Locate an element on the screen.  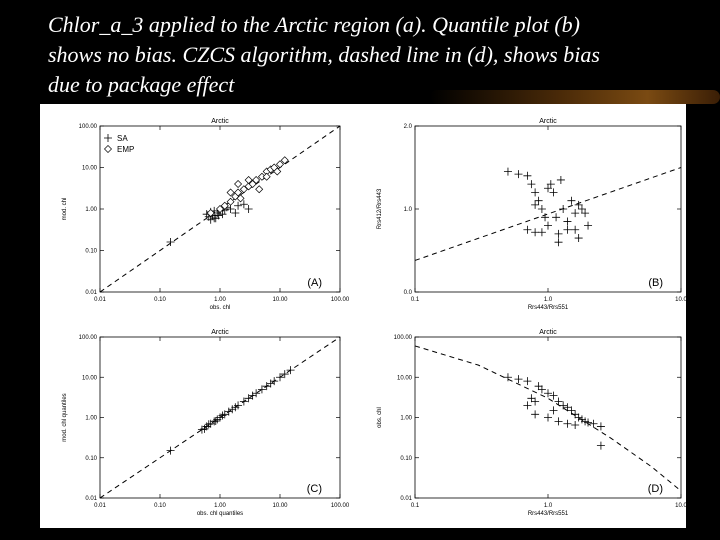
x-tick-label: 0.1 is located at coordinates (415, 300).